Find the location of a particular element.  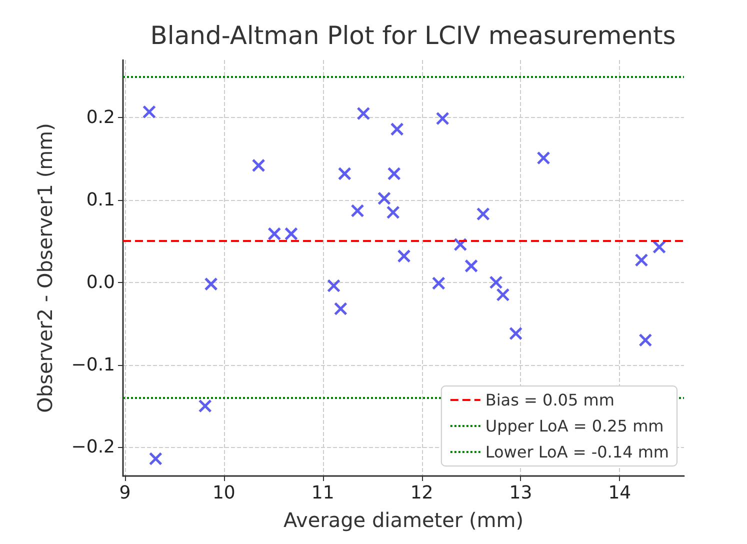

y-axis-title: Observer2 - Observer1 (mm) is located at coordinates (45, 268).